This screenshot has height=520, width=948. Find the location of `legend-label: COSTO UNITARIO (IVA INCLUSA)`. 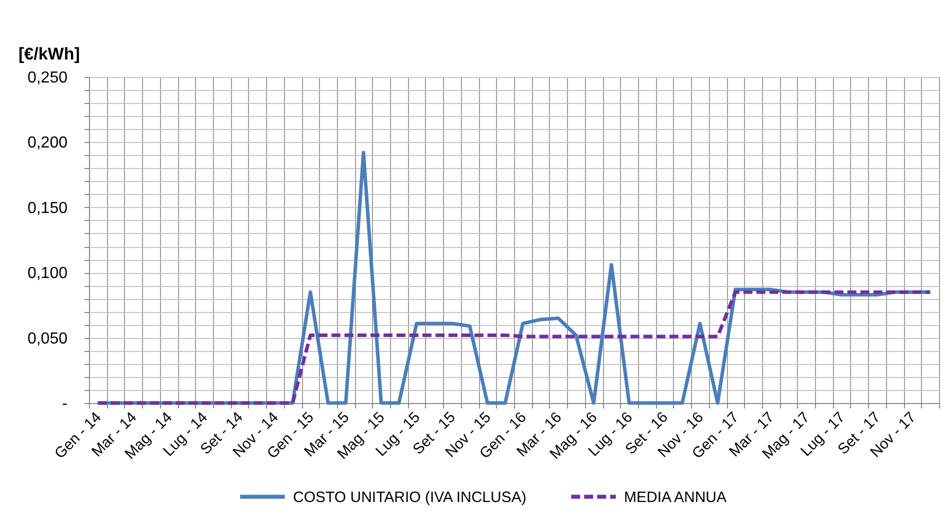

legend-label: COSTO UNITARIO (IVA INCLUSA) is located at coordinates (409, 497).